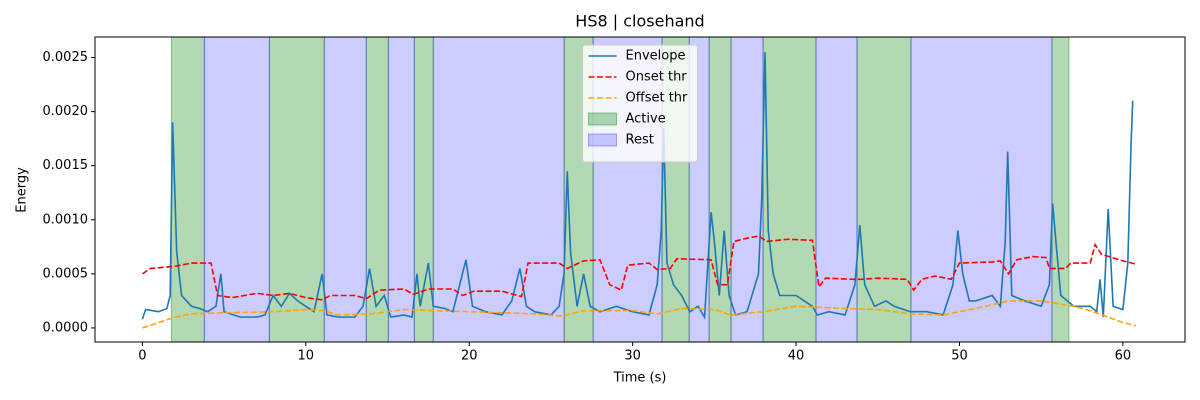  I want to click on legend-label: Envelope, so click(656, 56).